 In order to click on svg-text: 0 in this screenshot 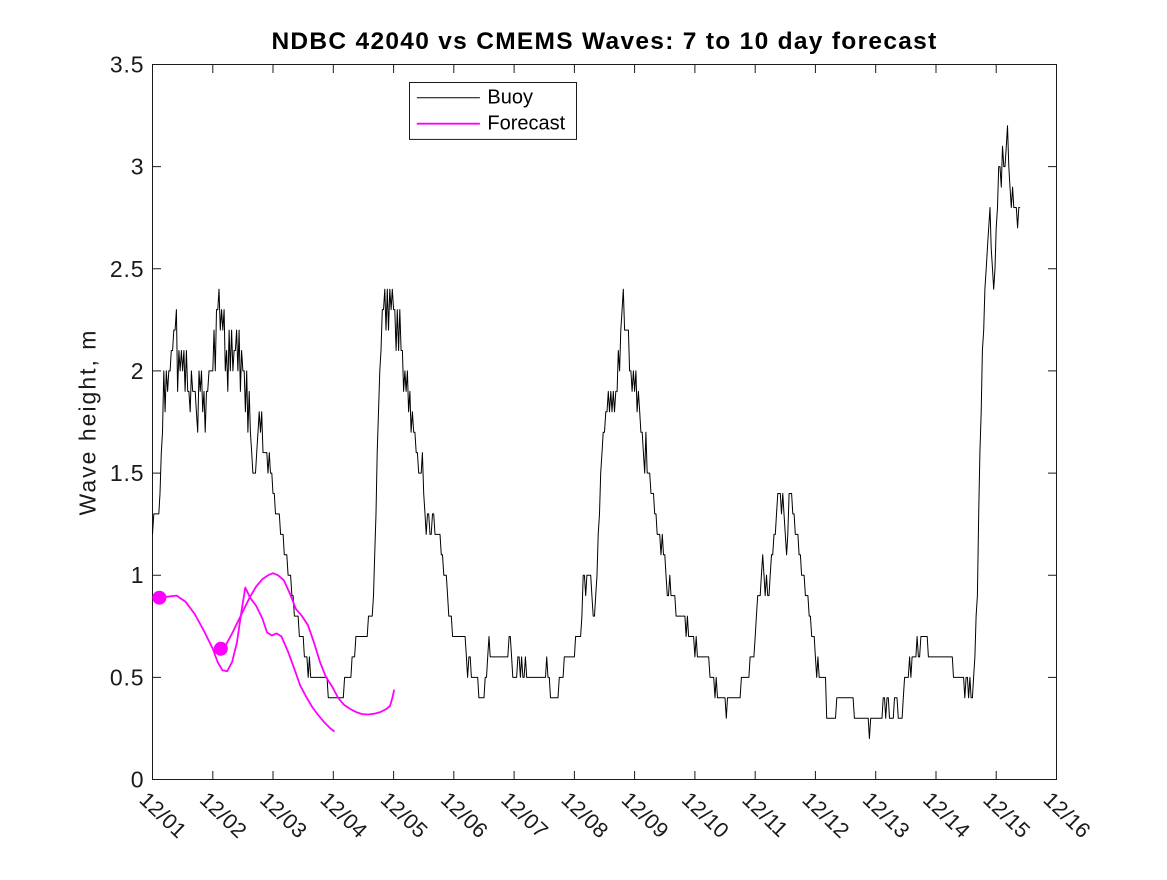, I will do `click(138, 780)`.